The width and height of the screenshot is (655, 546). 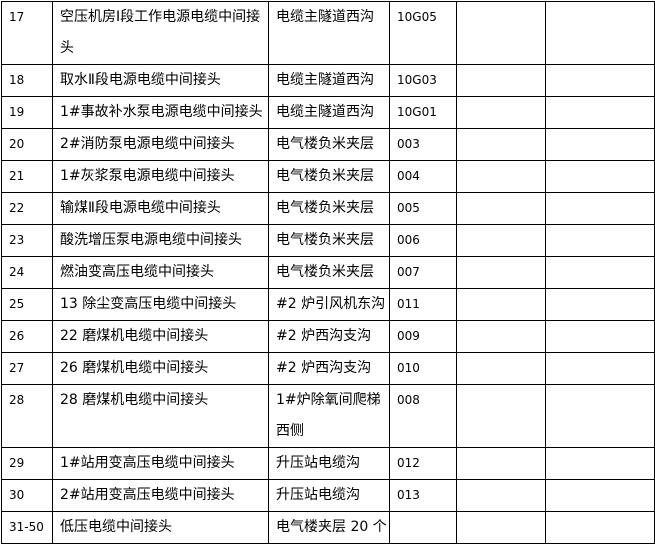 What do you see at coordinates (160, 416) in the screenshot?
I see `joint-name: 28 磨煤机电缆中间接头` at bounding box center [160, 416].